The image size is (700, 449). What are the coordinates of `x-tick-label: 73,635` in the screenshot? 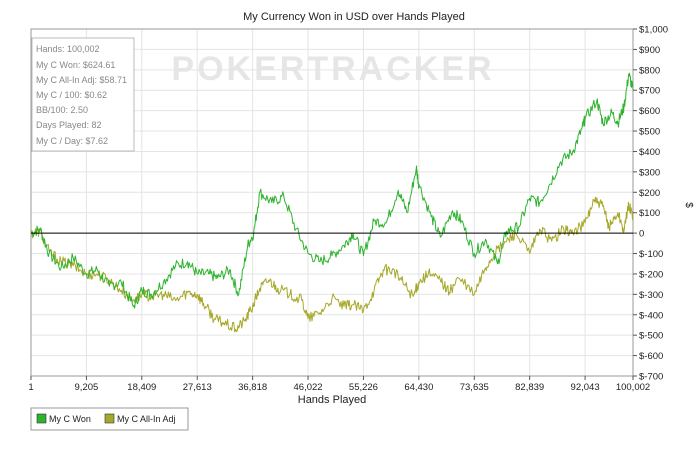 It's located at (474, 387).